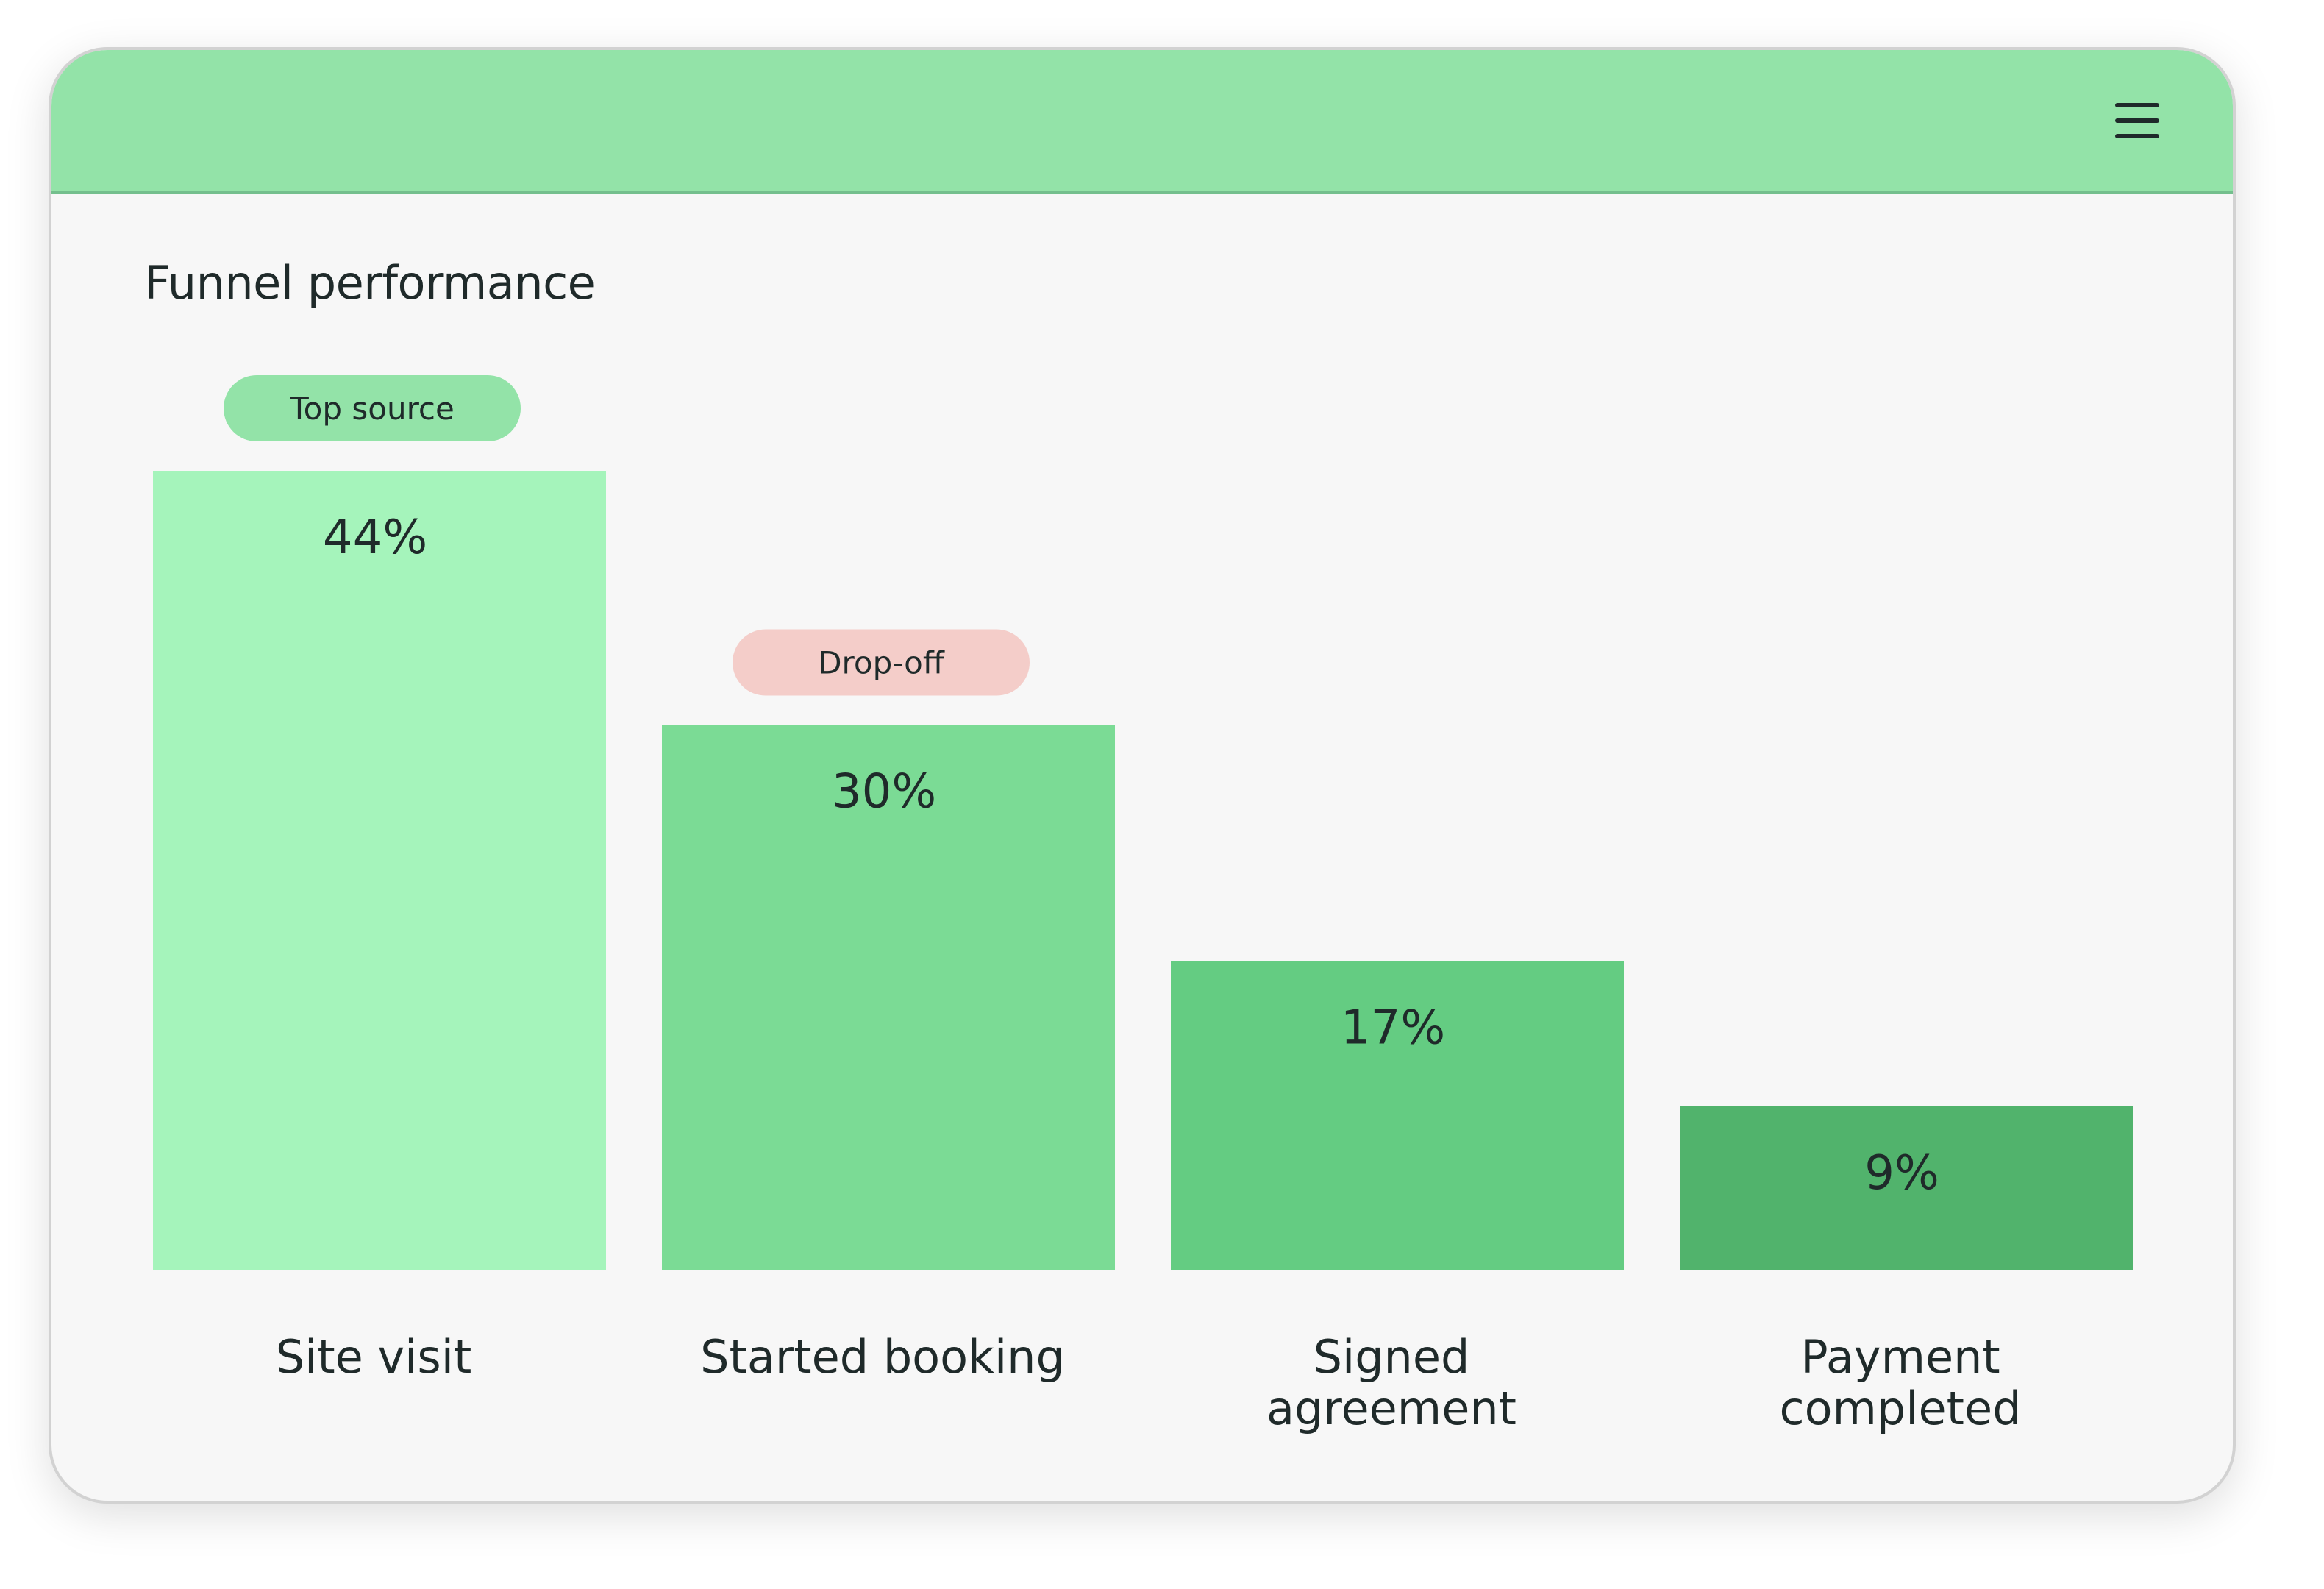  What do you see at coordinates (1392, 1357) in the screenshot?
I see `category-label-signed-agreement: Signed` at bounding box center [1392, 1357].